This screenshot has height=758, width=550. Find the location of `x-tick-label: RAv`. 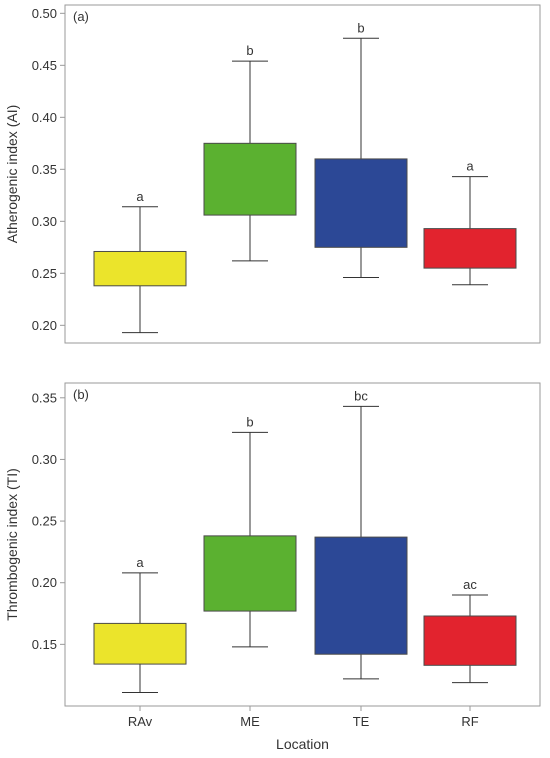

x-tick-label: RAv is located at coordinates (140, 721).